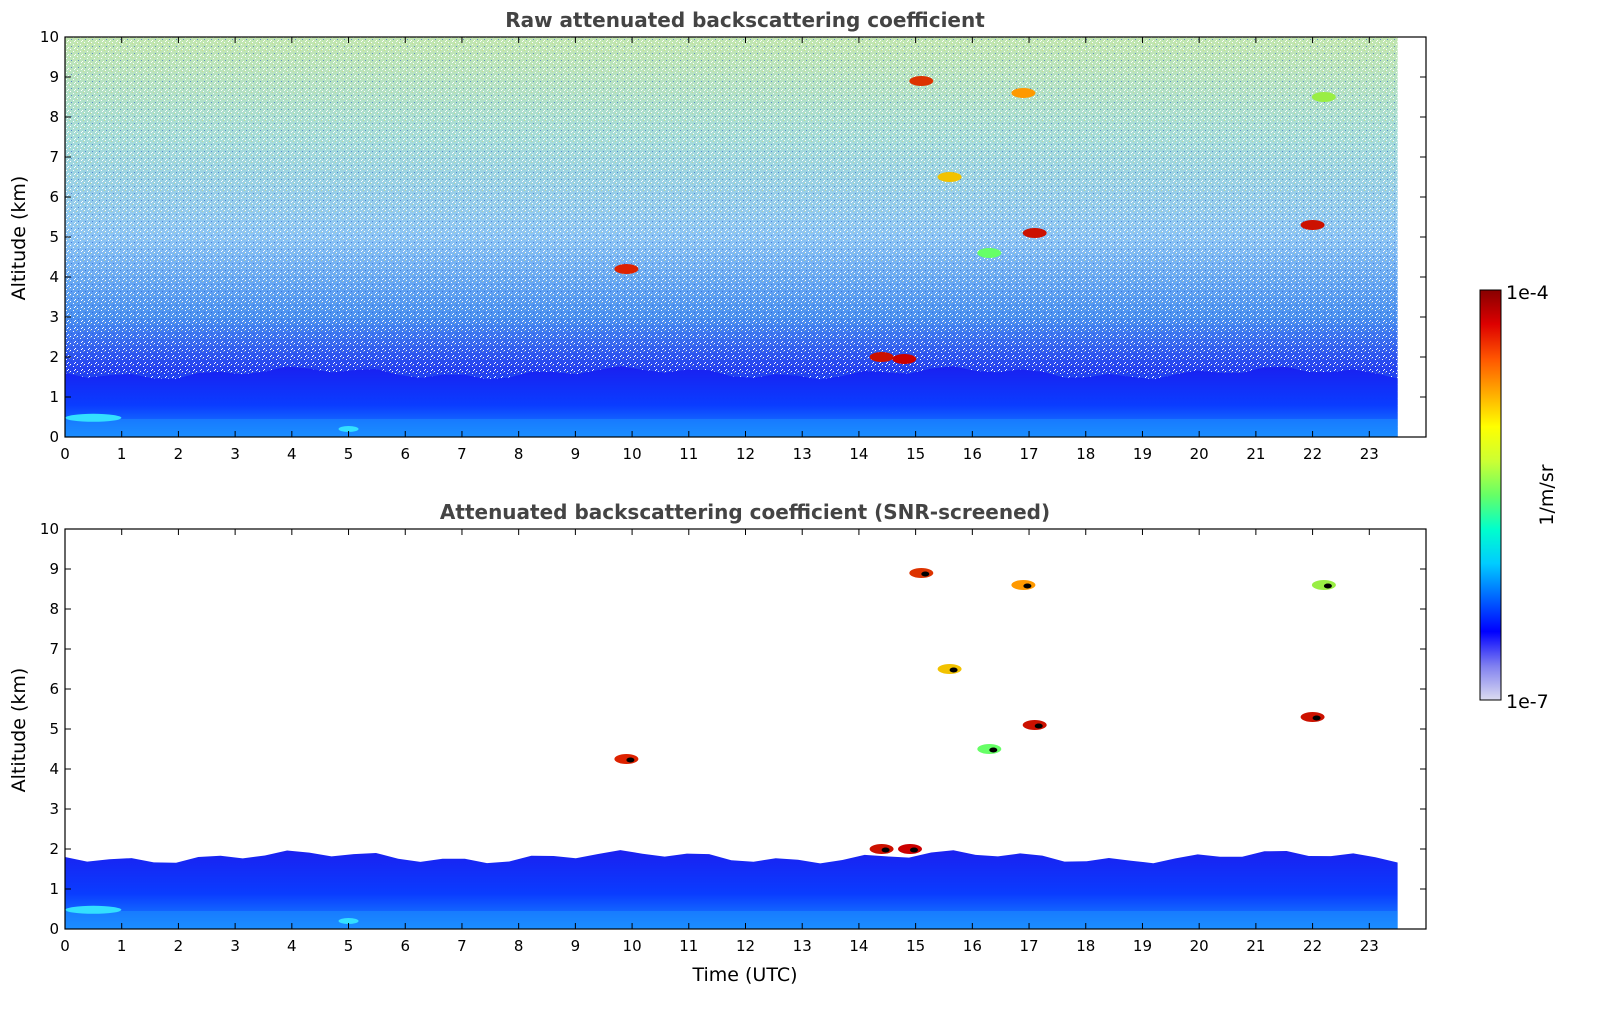 This screenshot has height=1020, width=1606. What do you see at coordinates (54, 729) in the screenshot?
I see `y-tick-label: 5` at bounding box center [54, 729].